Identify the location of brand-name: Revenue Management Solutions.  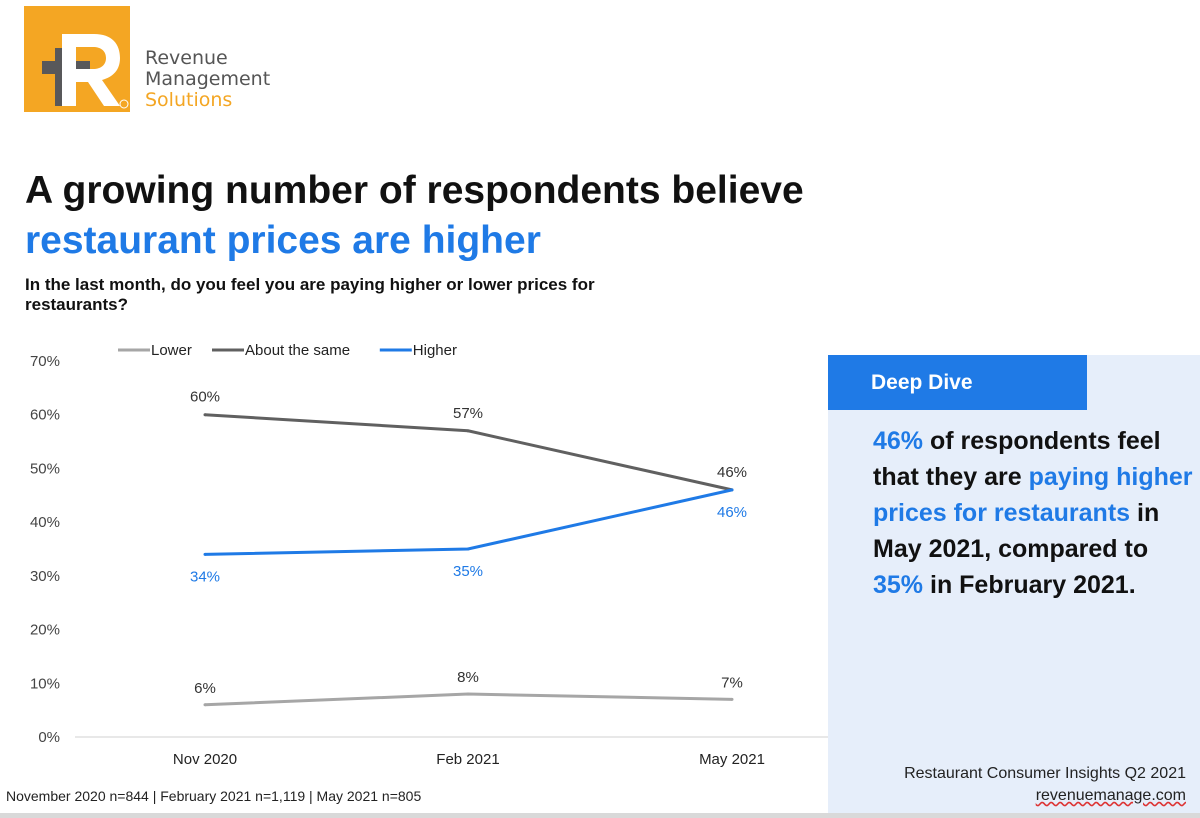
(207, 79).